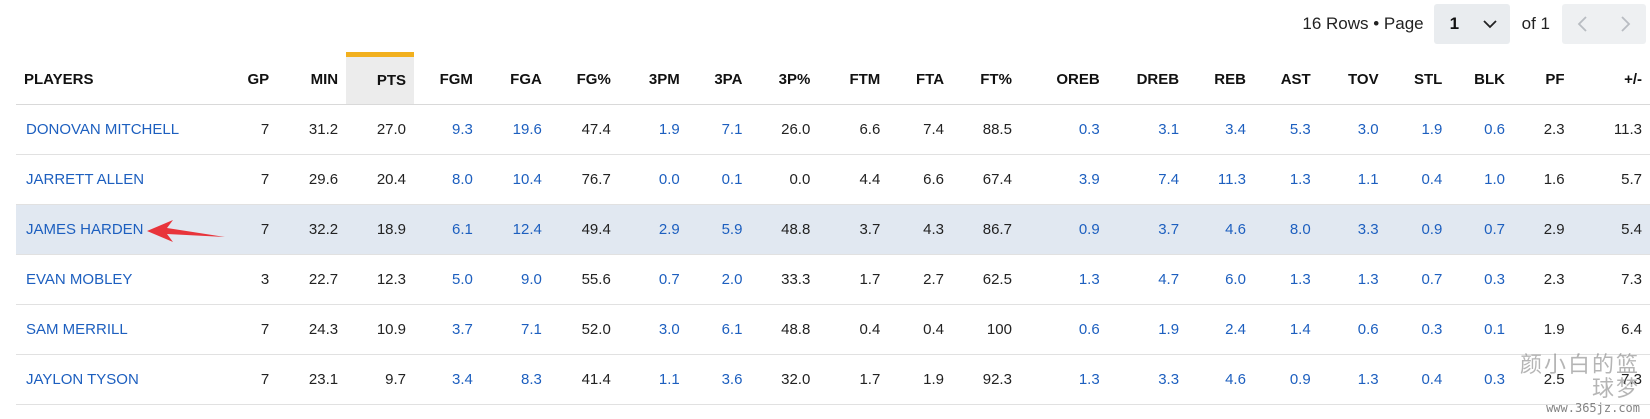 The height and width of the screenshot is (419, 1650). What do you see at coordinates (1625, 24) in the screenshot?
I see `next-page-button` at bounding box center [1625, 24].